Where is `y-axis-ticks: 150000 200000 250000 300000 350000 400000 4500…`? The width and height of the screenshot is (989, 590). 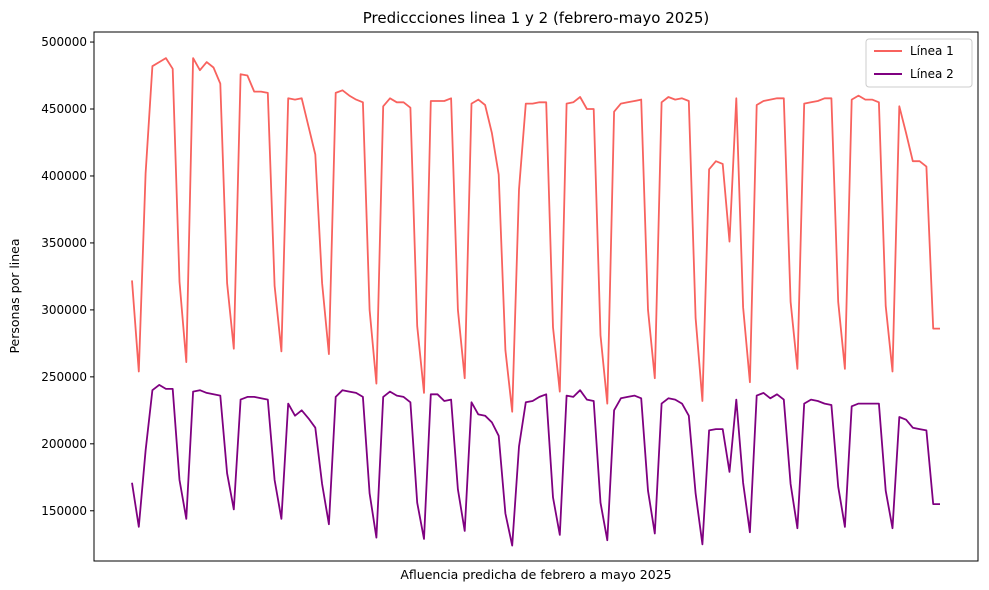
y-axis-ticks: 150000 200000 250000 300000 350000 400000 4500… is located at coordinates (67, 276).